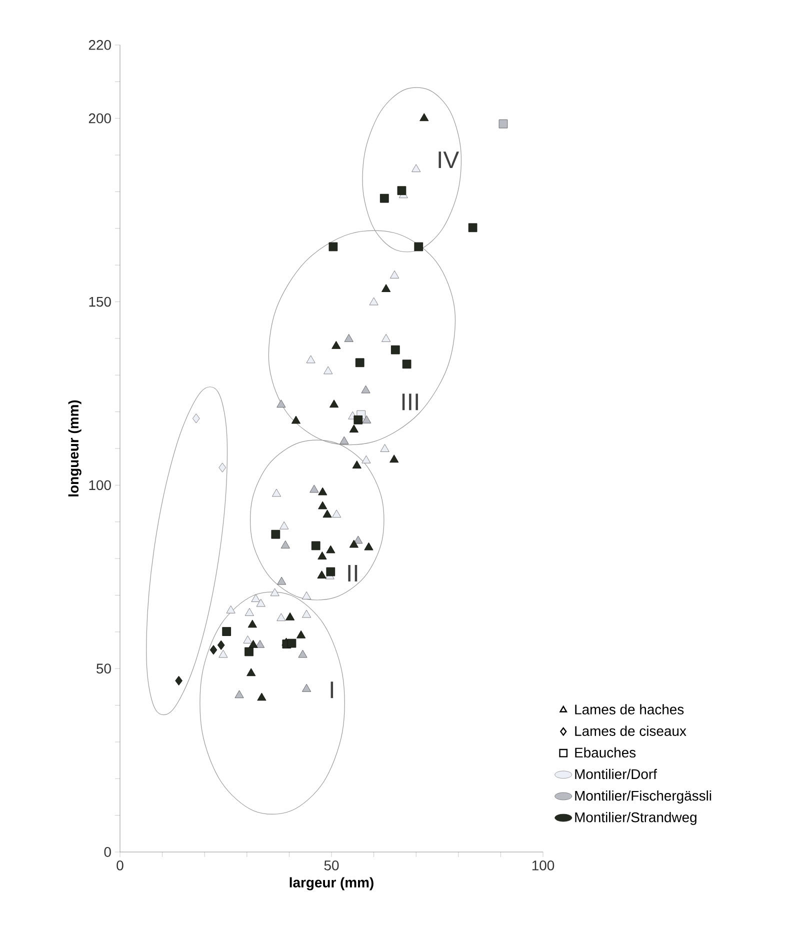  Describe the element at coordinates (120, 865) in the screenshot. I see `x-tick-label: 0` at that location.